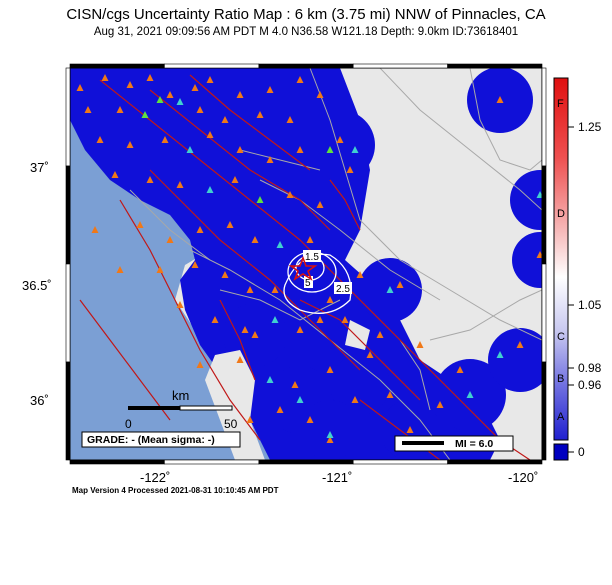 The image size is (612, 585). I want to click on colorbar-value-0.96: 0.96, so click(590, 385).